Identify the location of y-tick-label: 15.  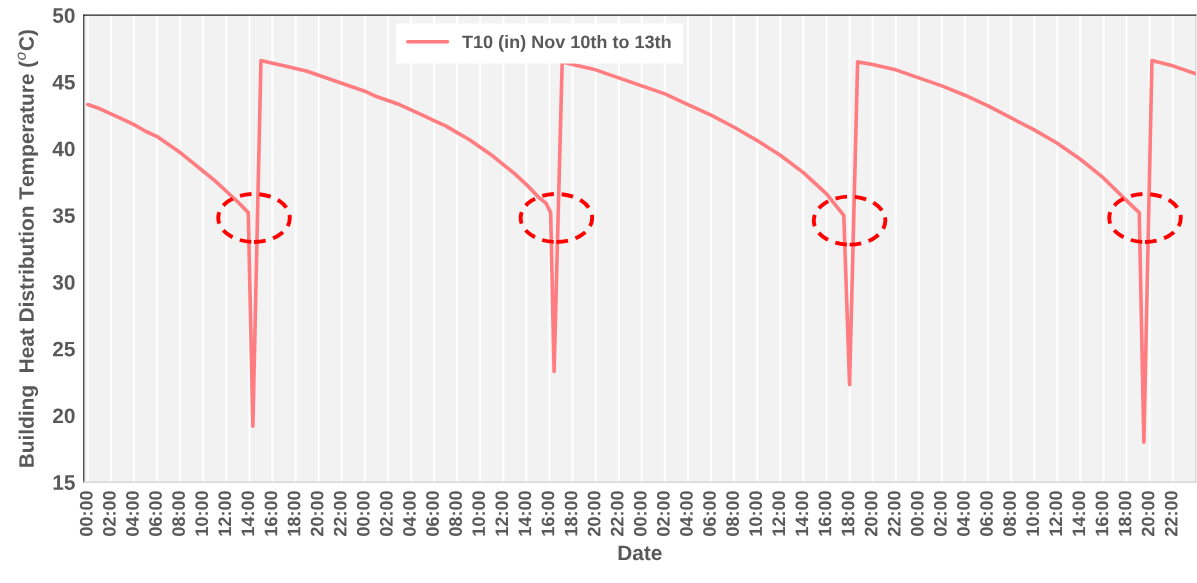
(64, 482).